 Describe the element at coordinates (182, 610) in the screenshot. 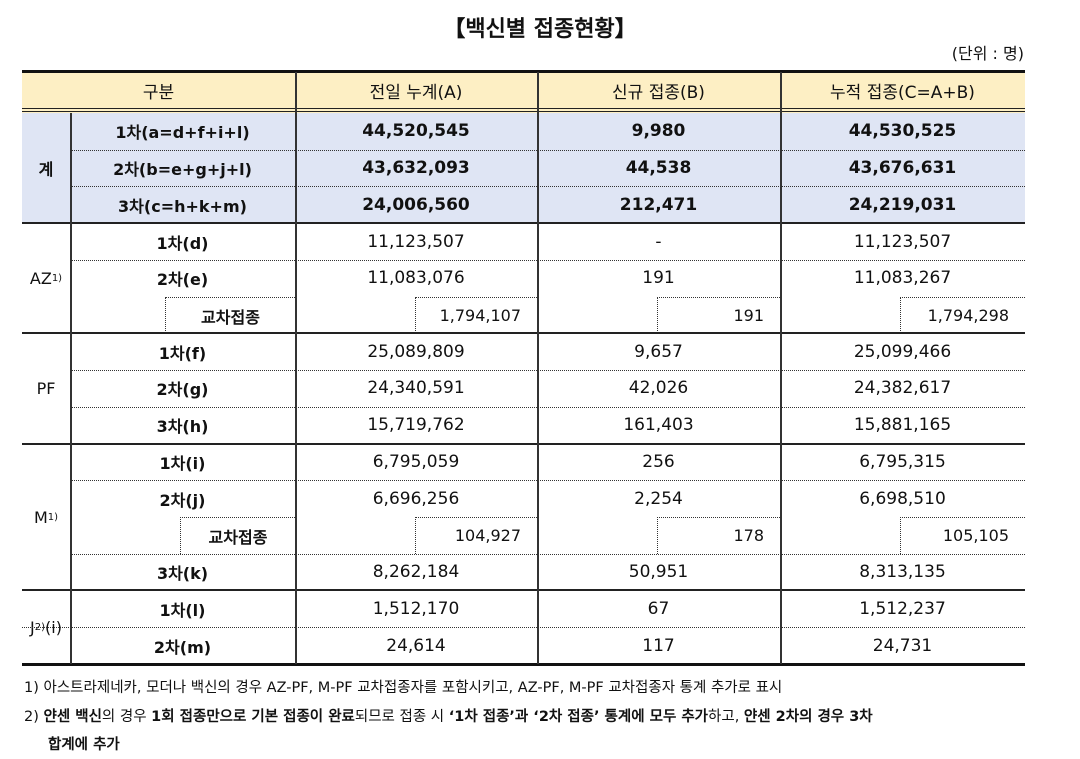

I see `row-label: 1차(l)` at that location.